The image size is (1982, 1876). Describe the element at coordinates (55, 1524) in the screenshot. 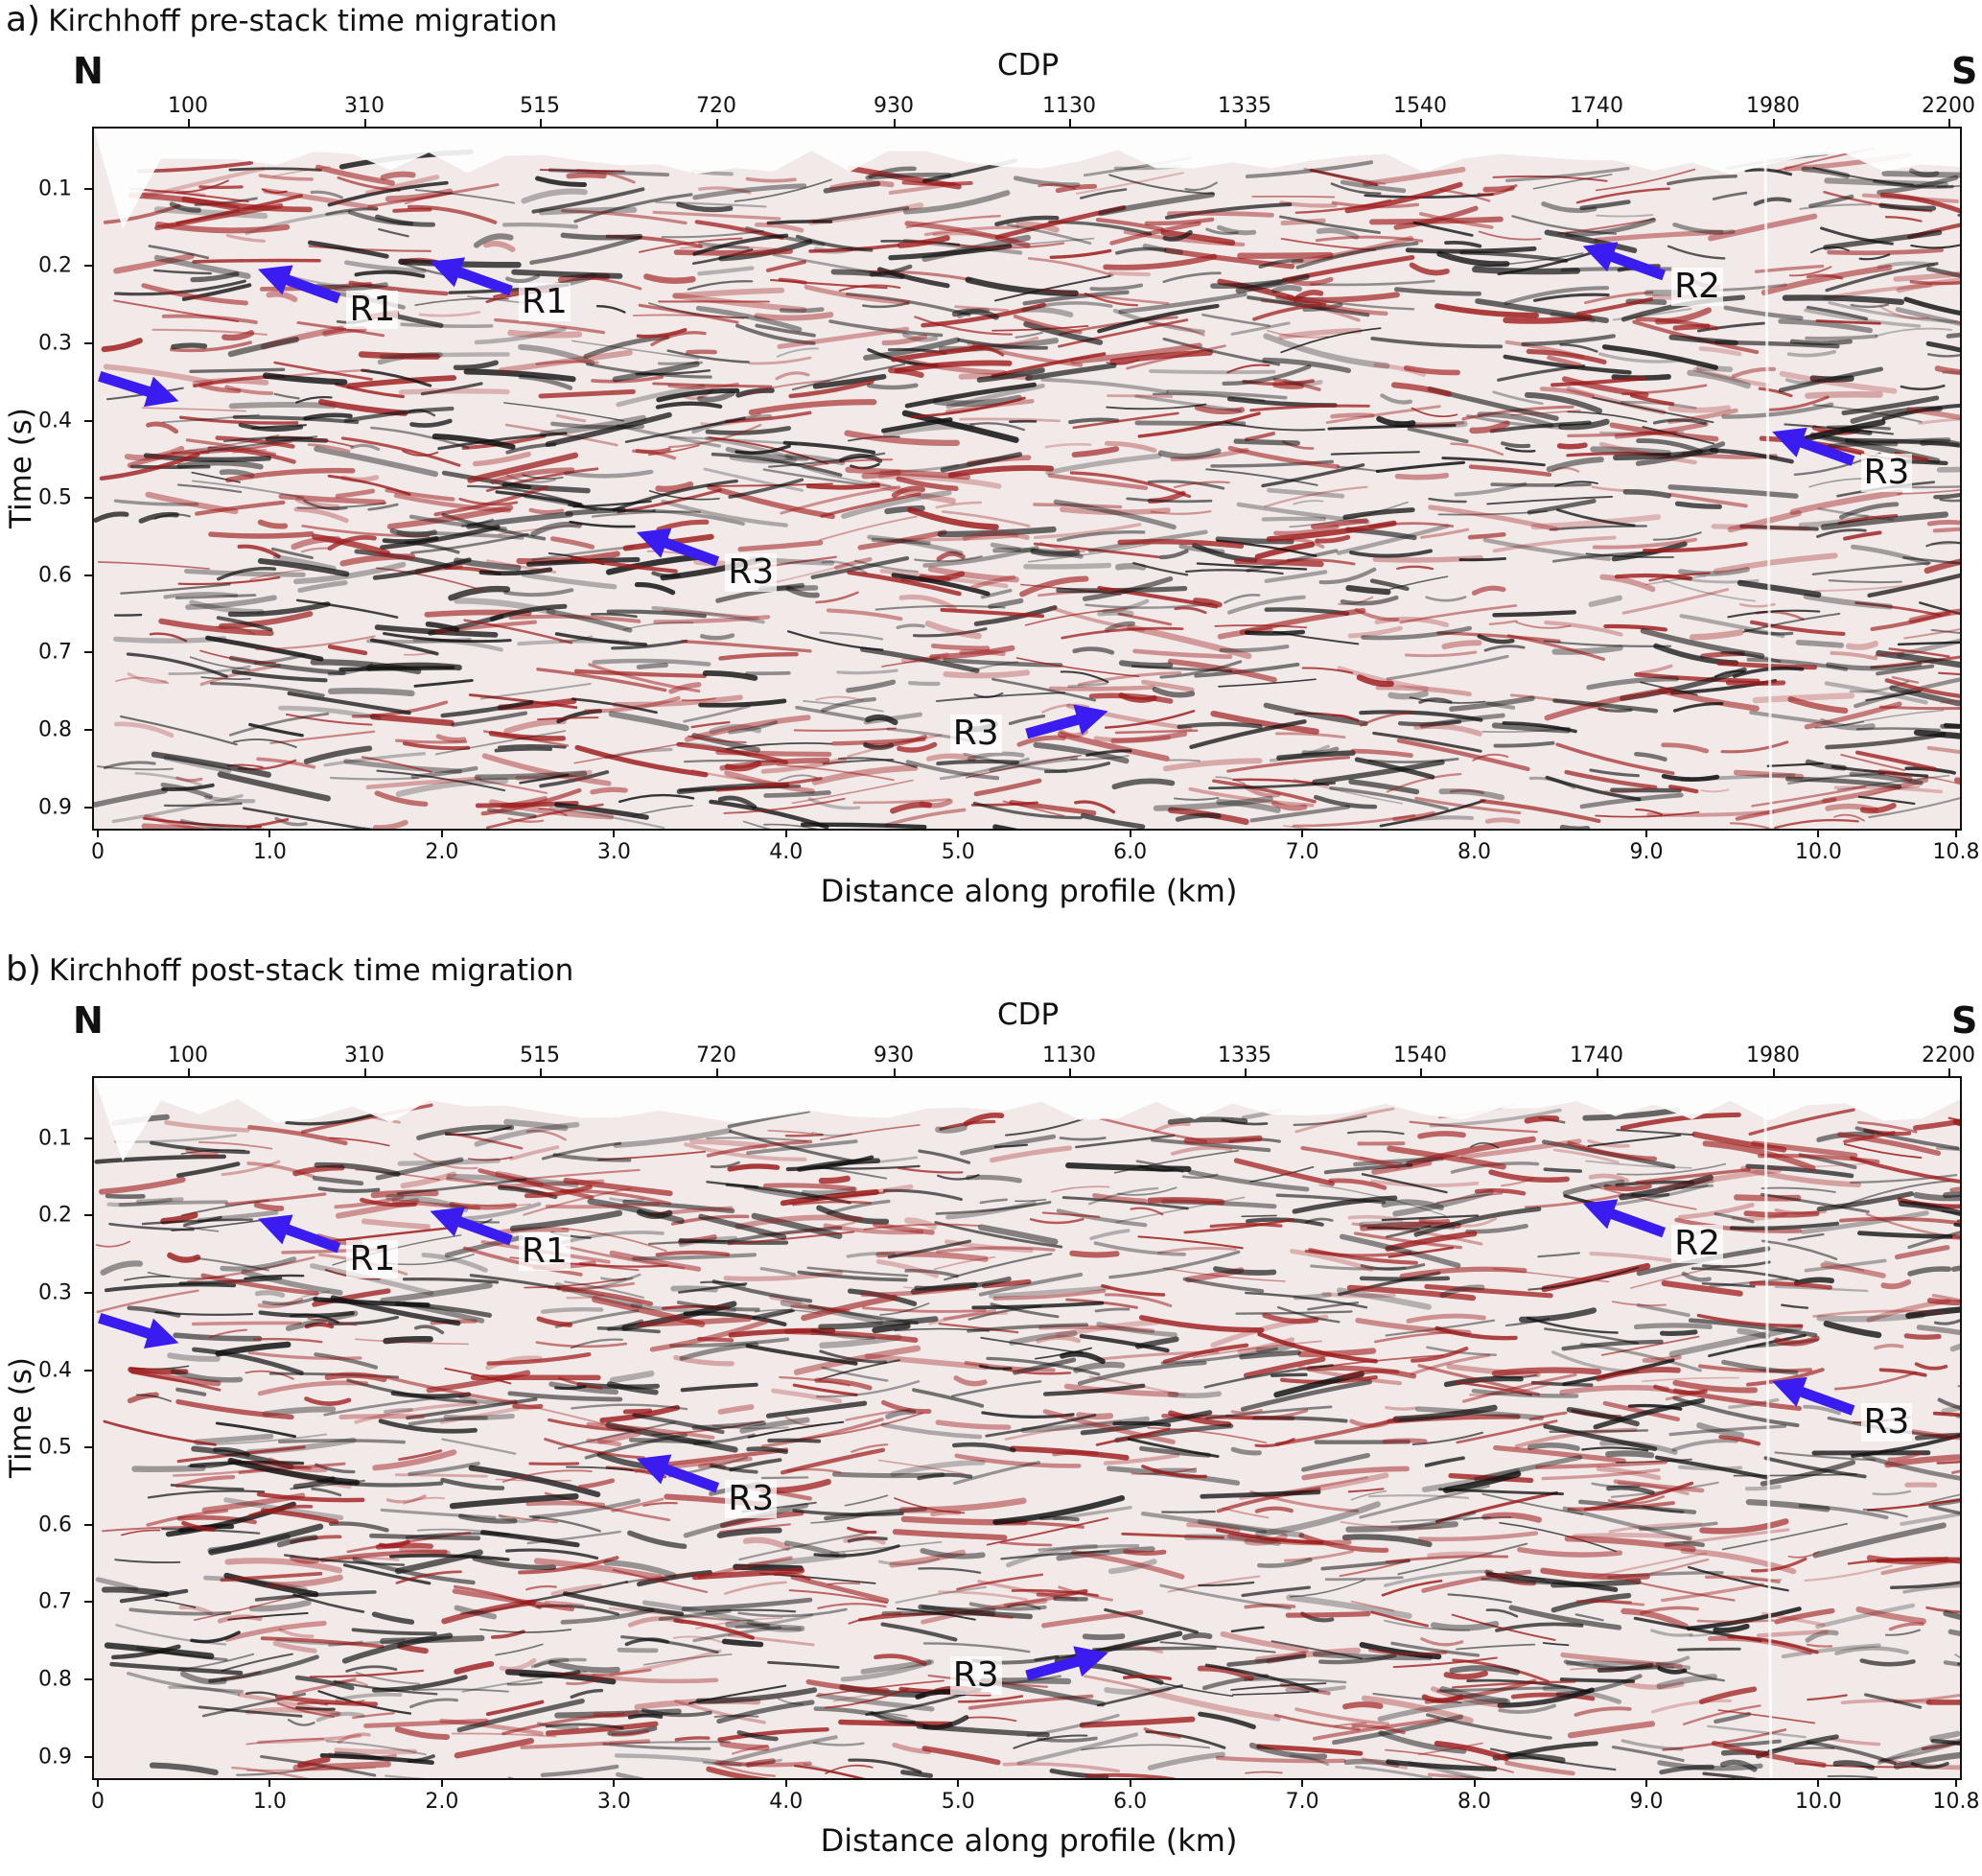

I see `y-tick-label: 0.6` at that location.